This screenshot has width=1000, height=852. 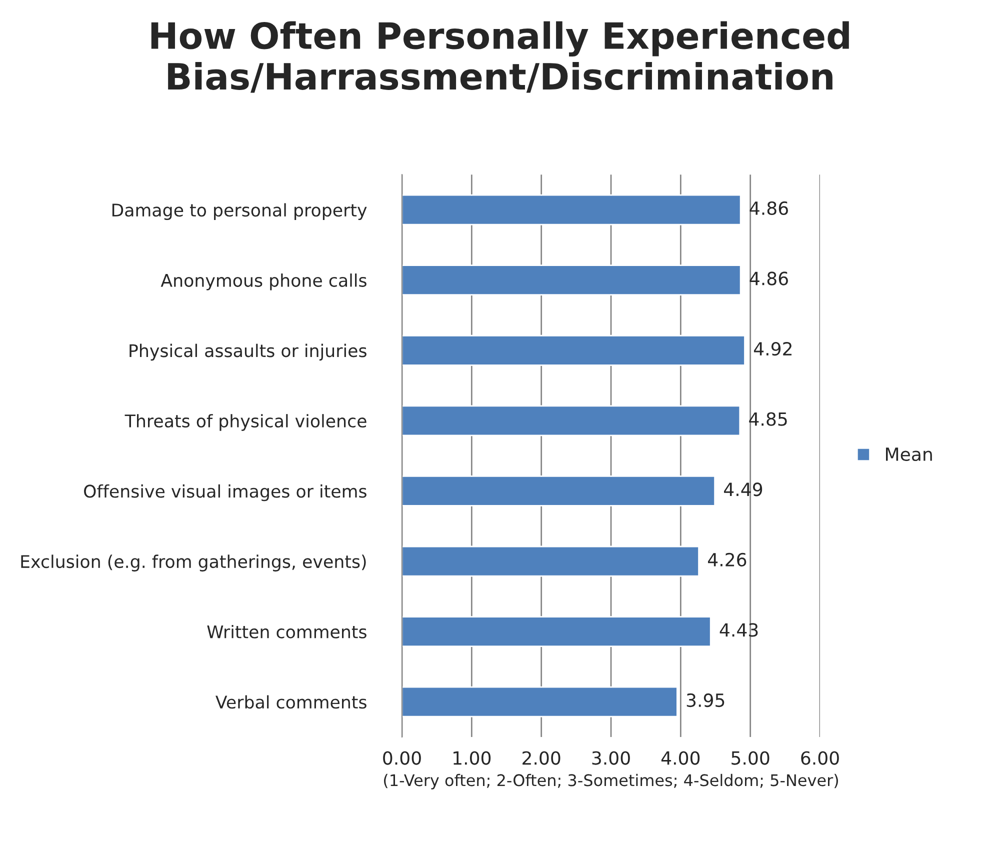 What do you see at coordinates (909, 455) in the screenshot?
I see `legend-label: Mean` at bounding box center [909, 455].